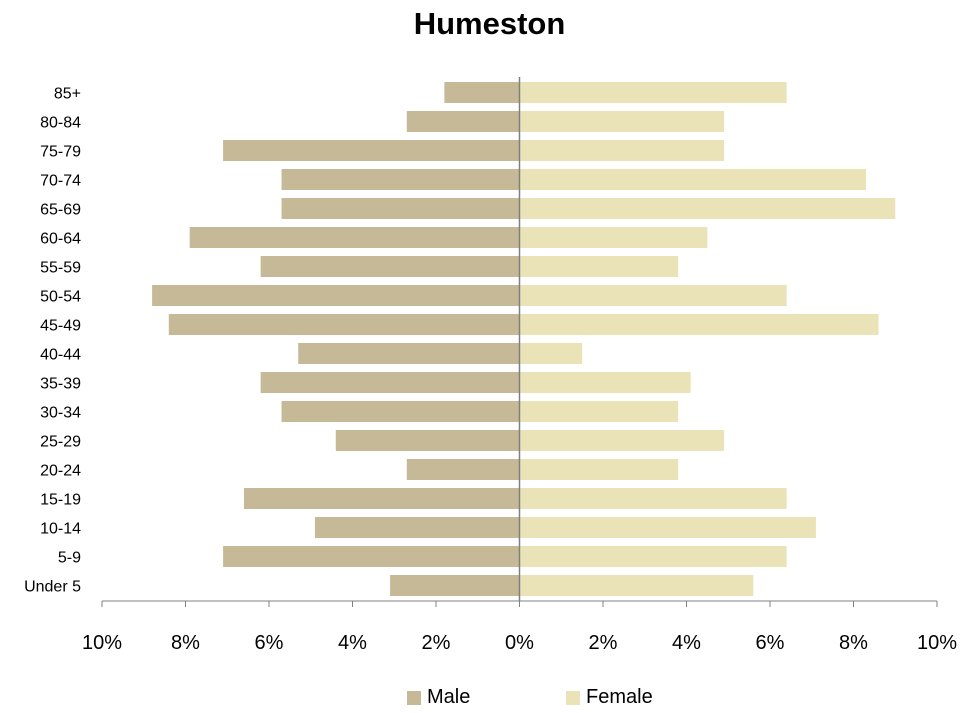  I want to click on y-tick-label: 85+, so click(67, 94).